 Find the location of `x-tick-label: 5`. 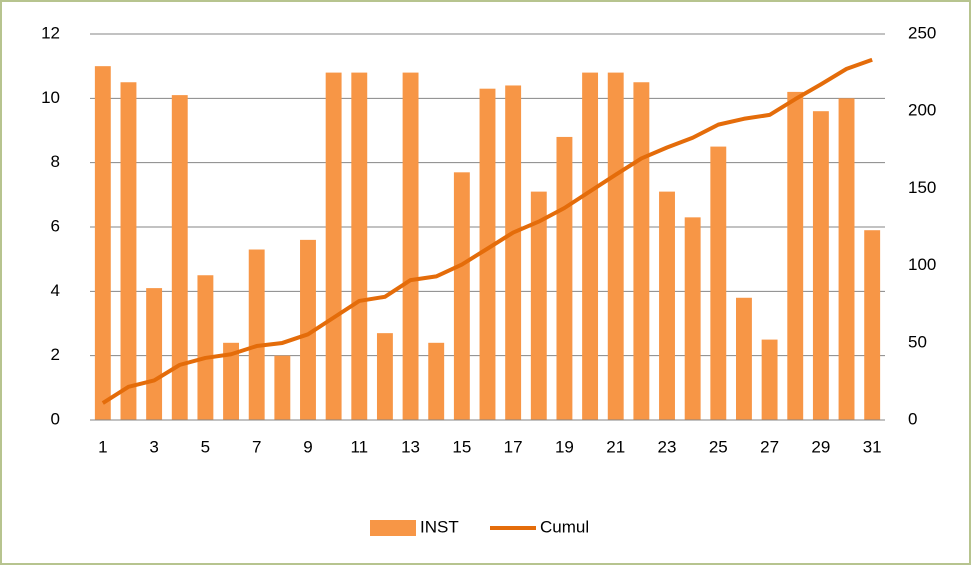

x-tick-label: 5 is located at coordinates (205, 446).